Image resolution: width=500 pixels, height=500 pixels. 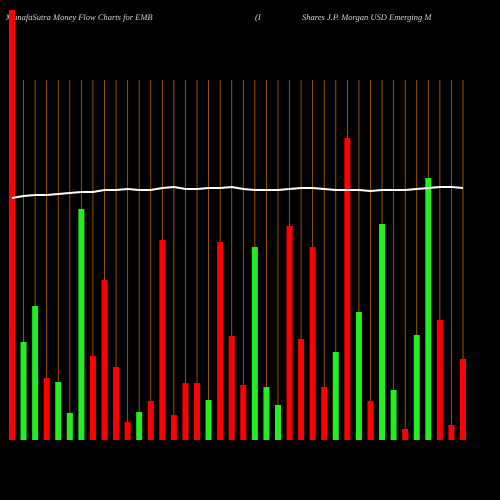 What do you see at coordinates (79, 17) in the screenshot?
I see `chart-title: MunafaSutra Money Flow Charts for EMB` at bounding box center [79, 17].